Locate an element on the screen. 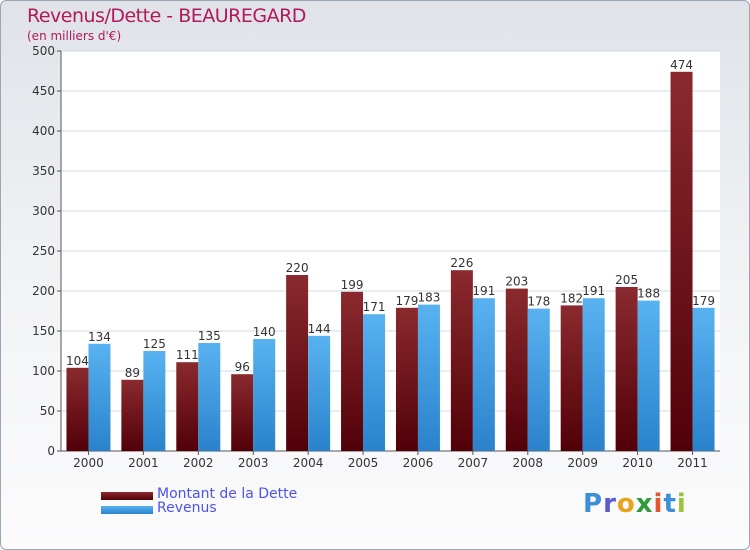 The height and width of the screenshot is (550, 750). data-label: 203 is located at coordinates (516, 282).